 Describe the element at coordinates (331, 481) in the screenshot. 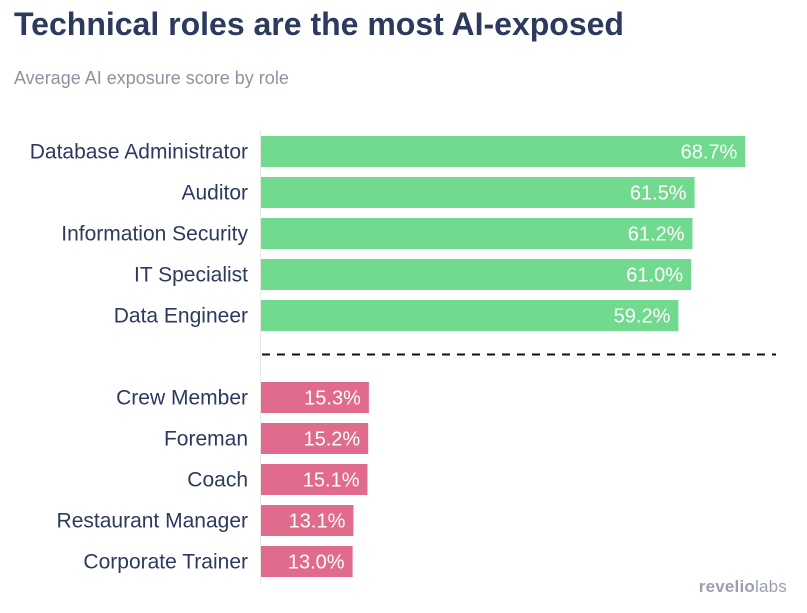

I see `value-label: 15.1%` at that location.